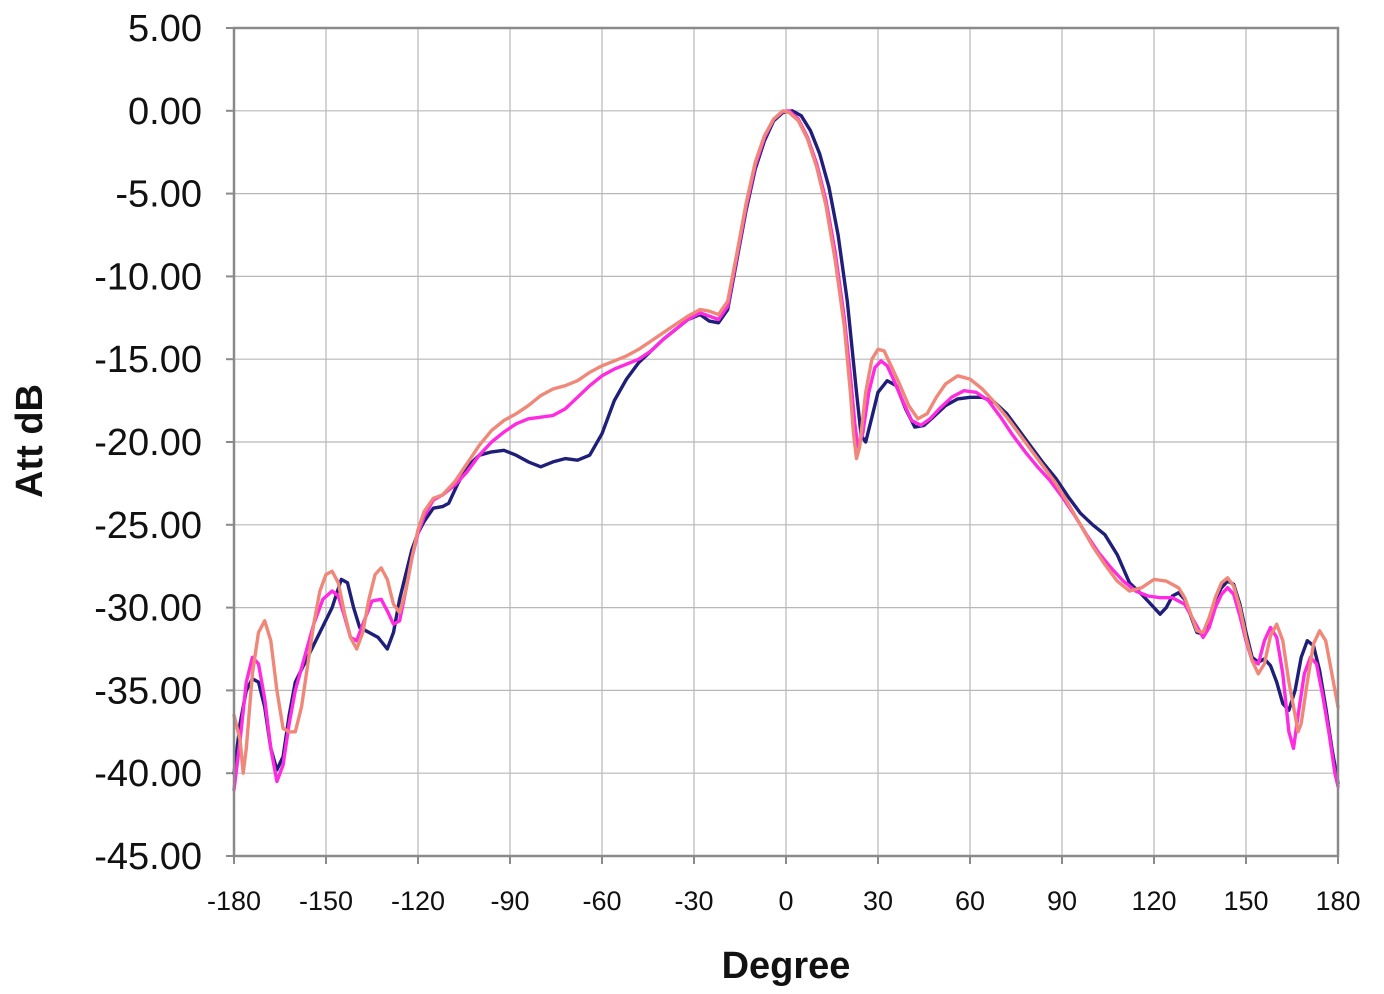 The image size is (1384, 994). Describe the element at coordinates (970, 901) in the screenshot. I see `x-tick-label: 60` at that location.